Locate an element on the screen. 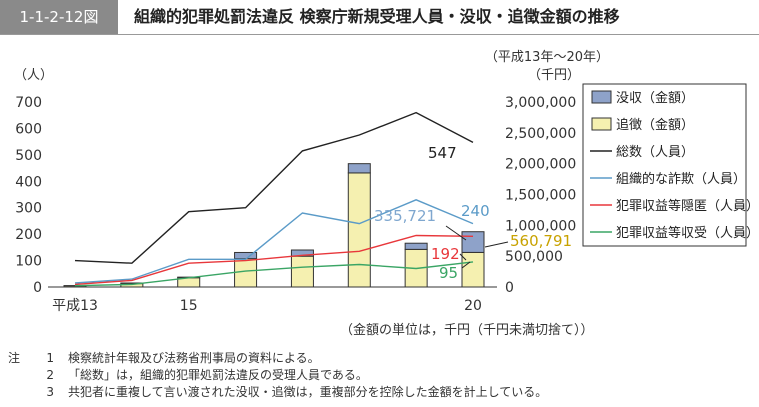 Image resolution: width=759 pixels, height=407 pixels. legend-swatch-collection is located at coordinates (601, 124).